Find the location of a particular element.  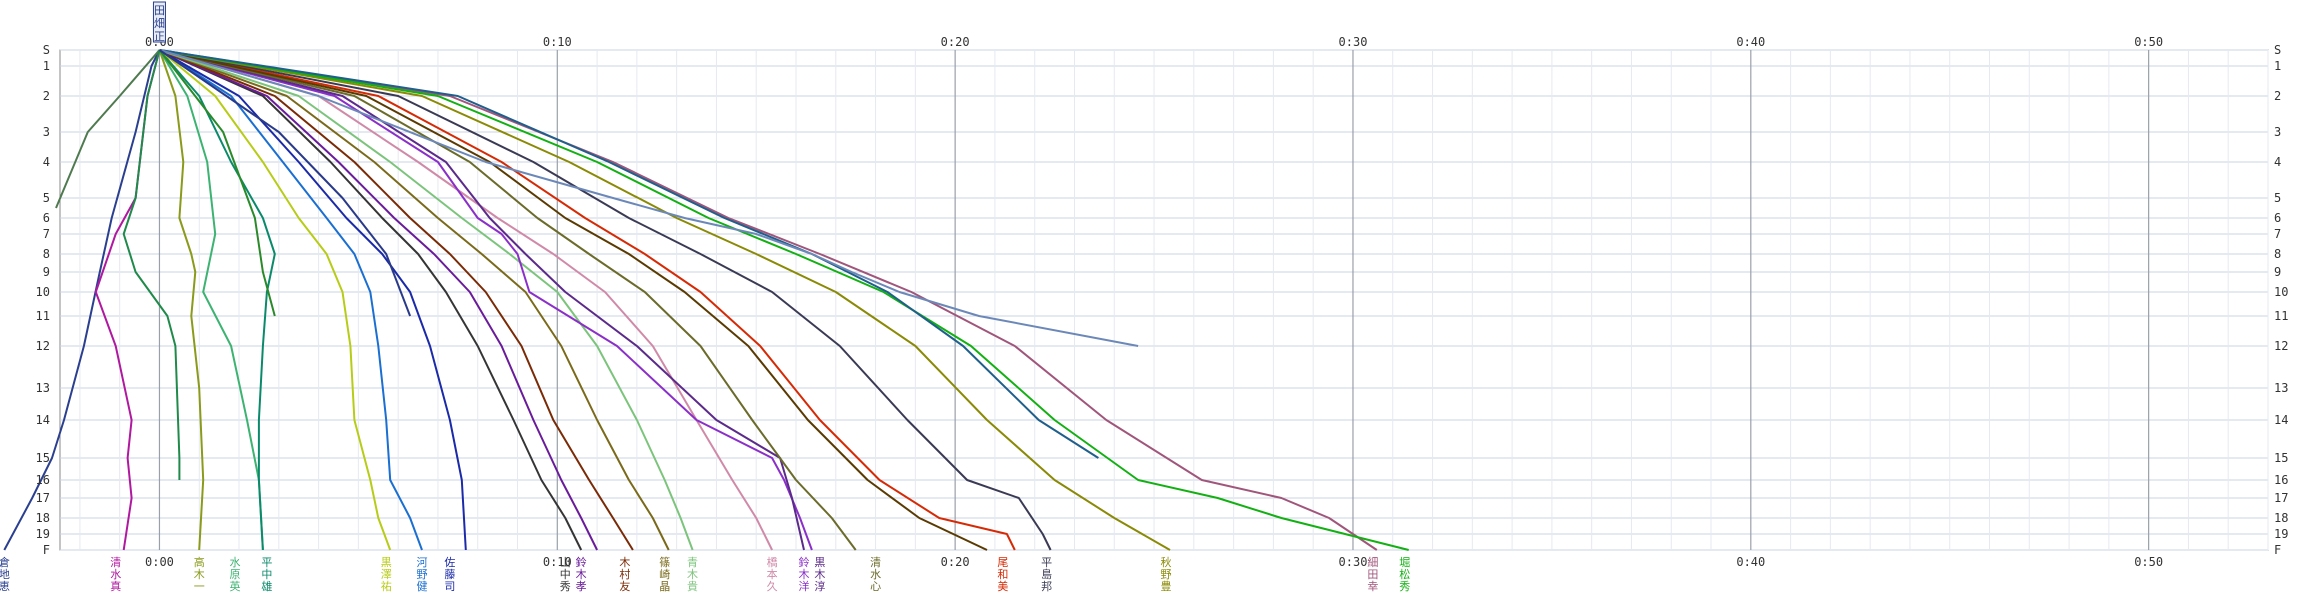

y-tick-right: 5 is located at coordinates (2277, 198).